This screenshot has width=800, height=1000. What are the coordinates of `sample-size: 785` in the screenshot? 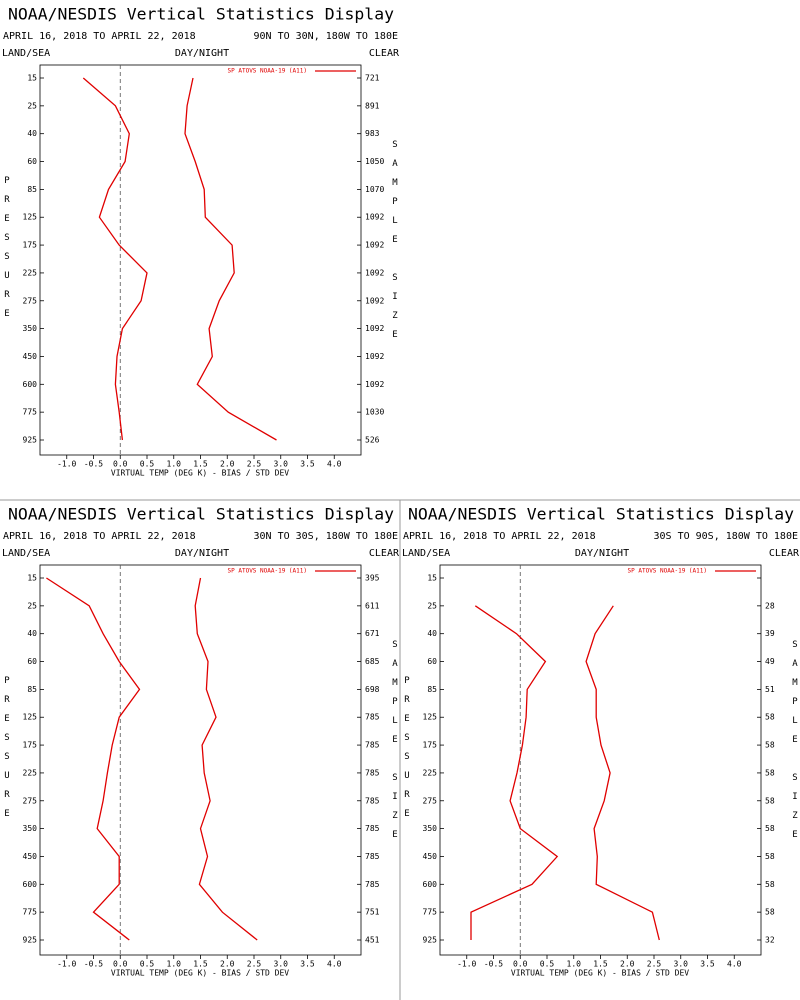 It's located at (372, 828).